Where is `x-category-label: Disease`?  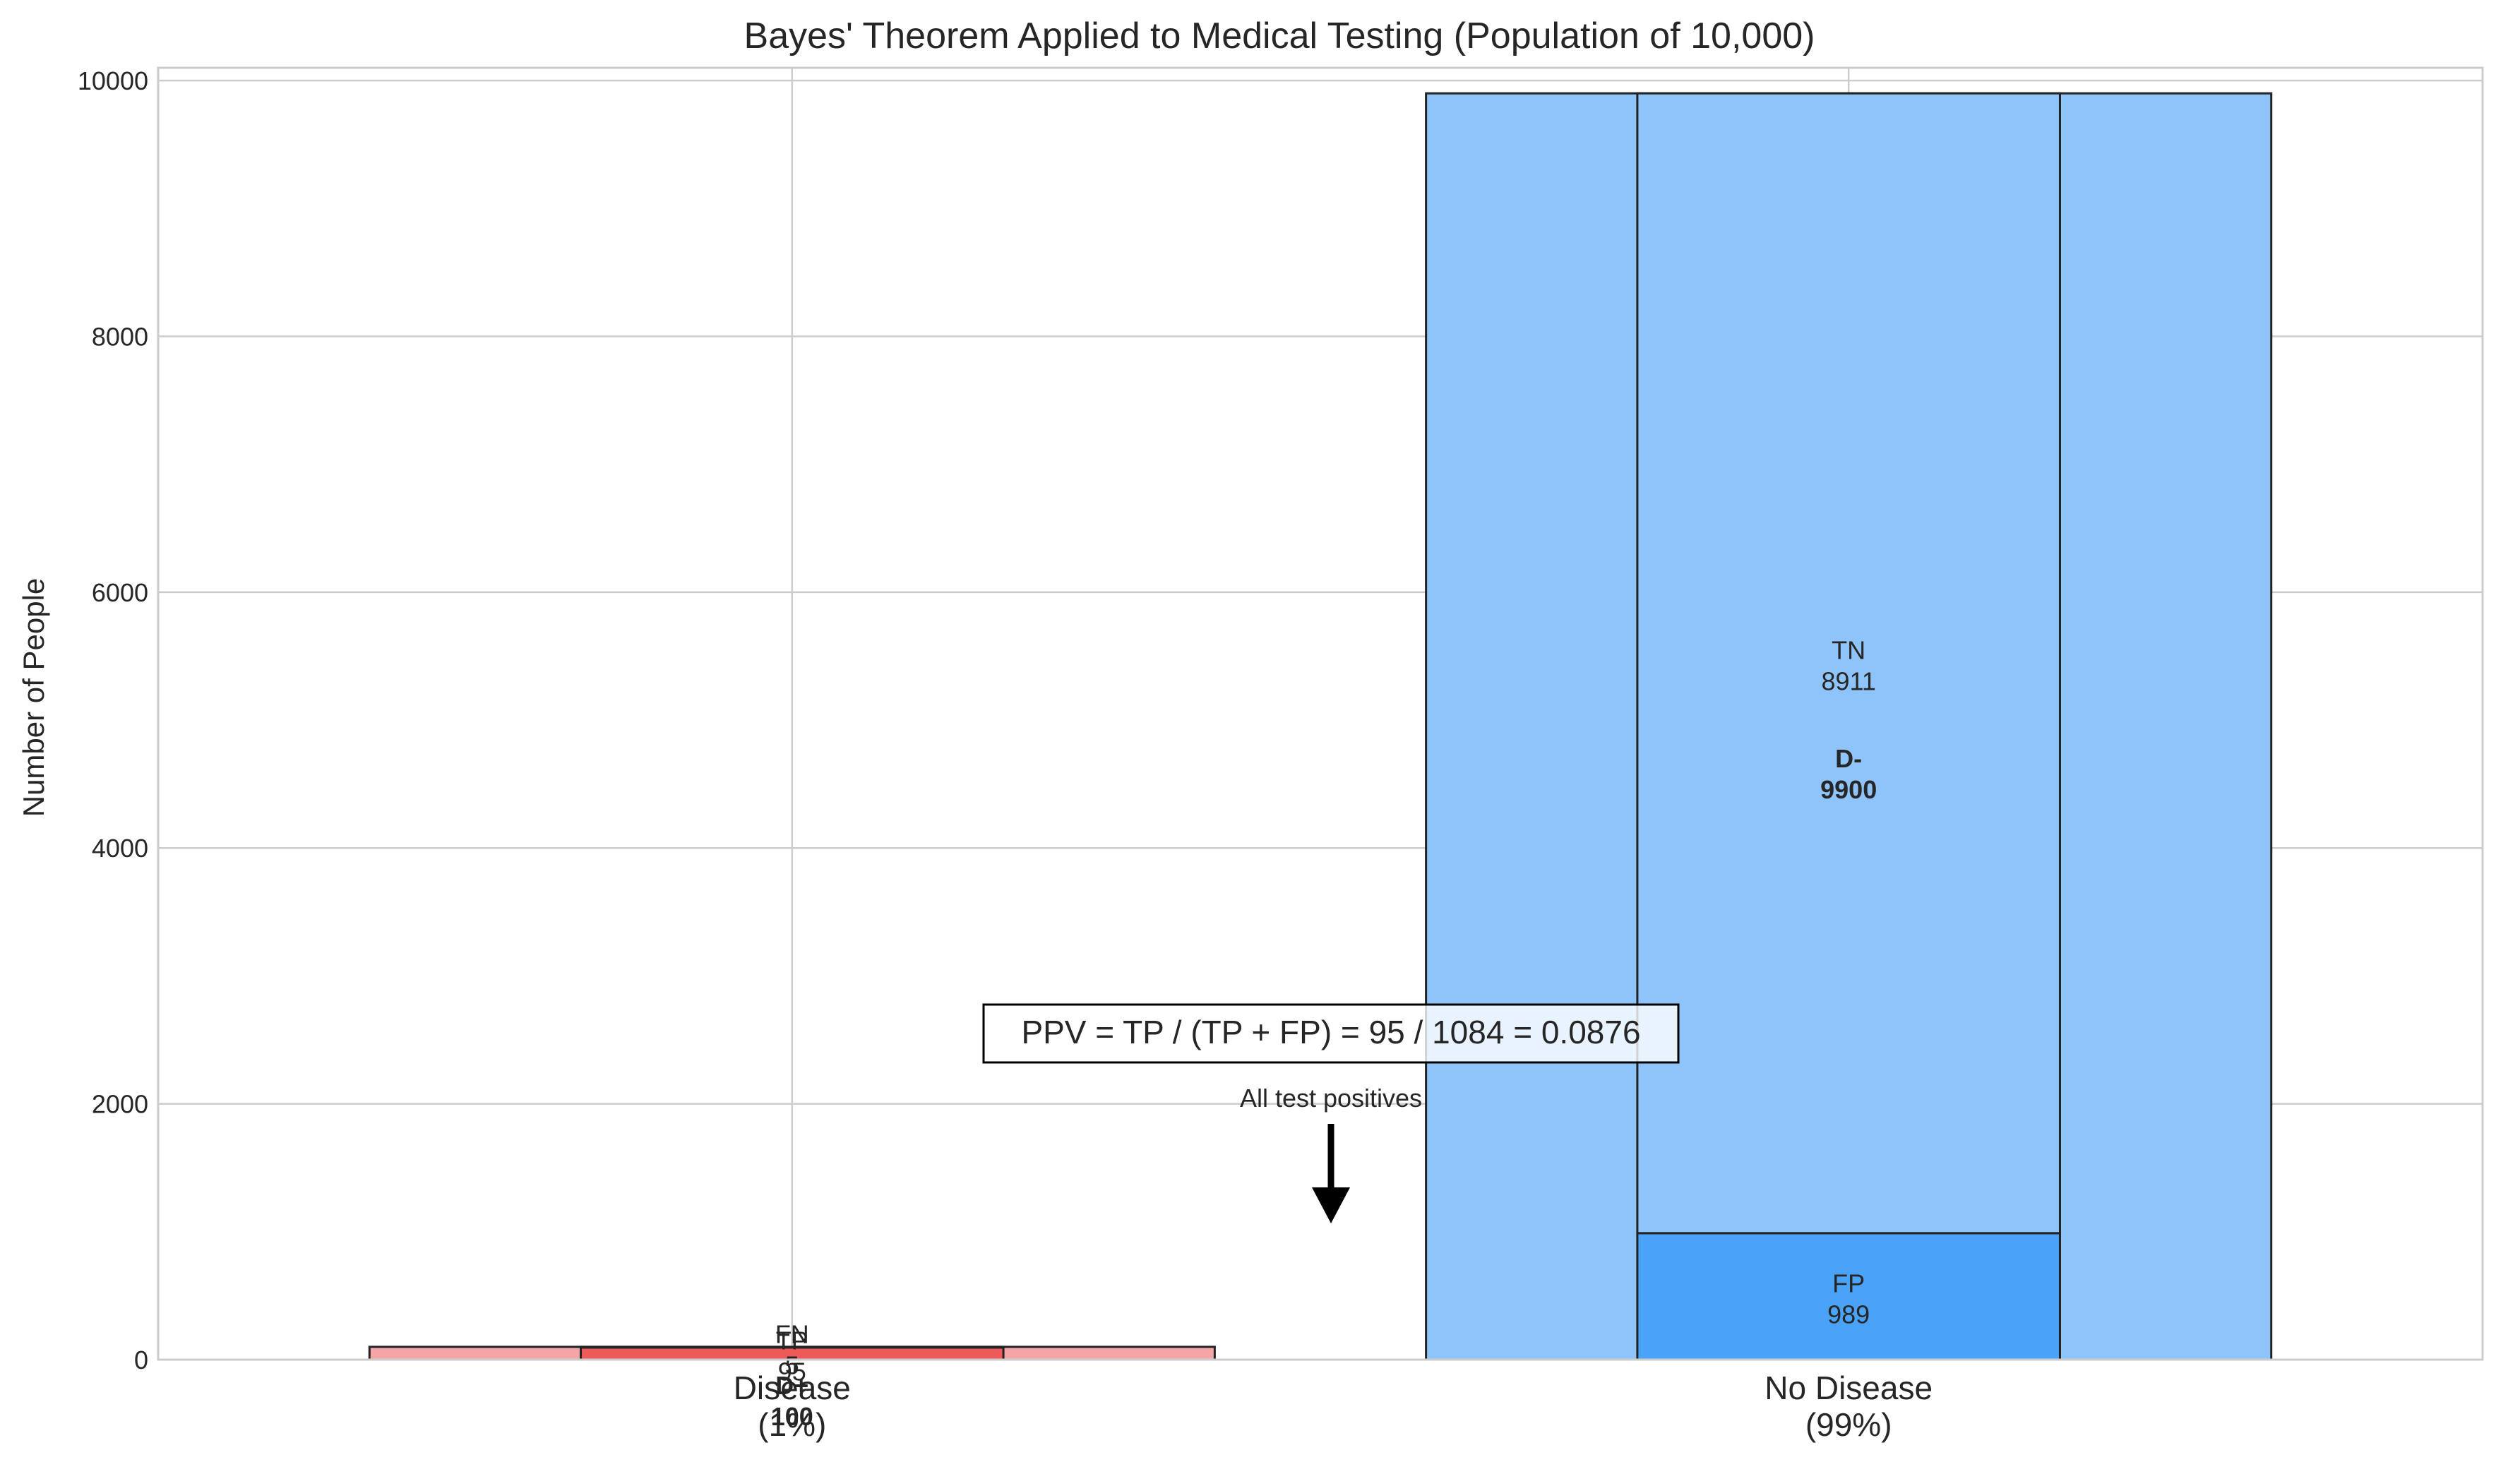 x-category-label: Disease is located at coordinates (792, 1388).